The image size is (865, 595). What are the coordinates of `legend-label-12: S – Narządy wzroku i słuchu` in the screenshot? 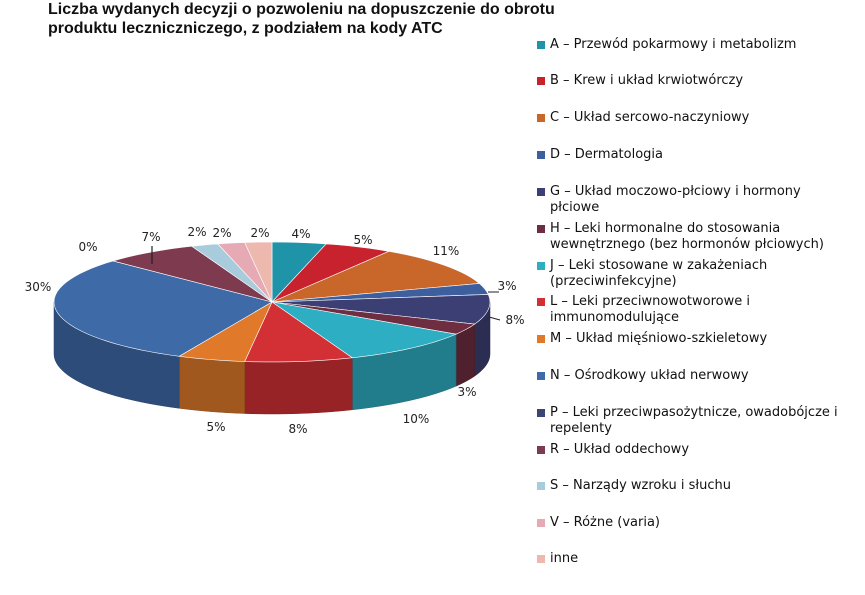 It's located at (640, 485).